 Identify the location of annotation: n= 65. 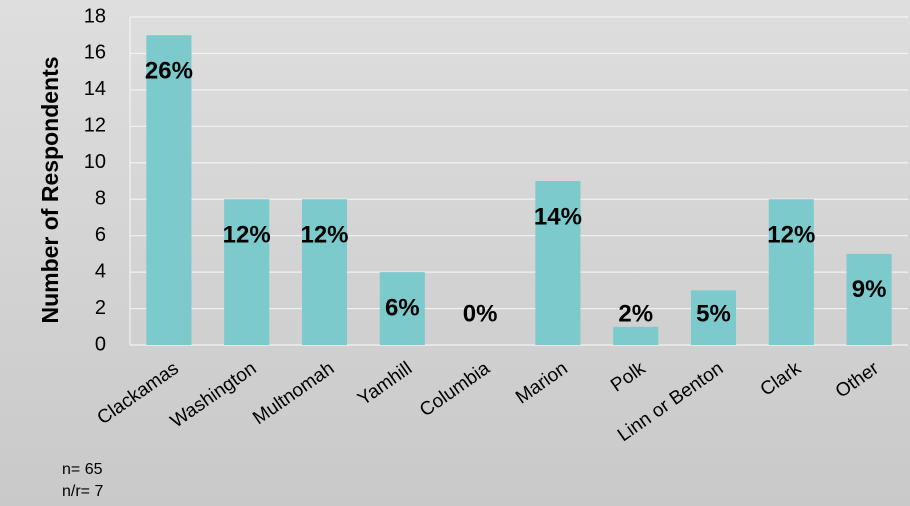
(82, 469).